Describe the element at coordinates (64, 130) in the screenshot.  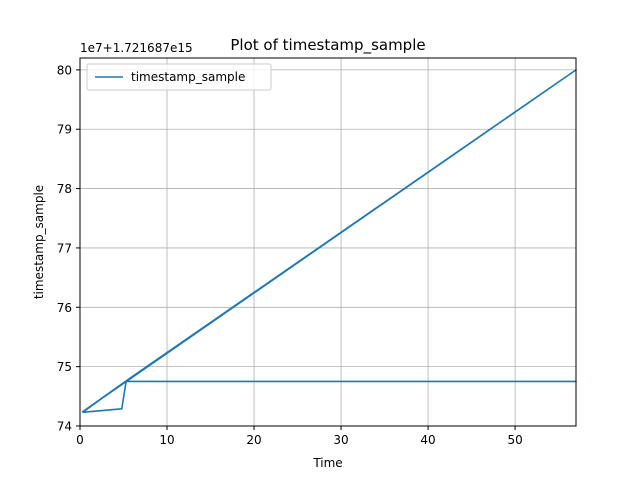
I see `y-tick-label: 79` at that location.